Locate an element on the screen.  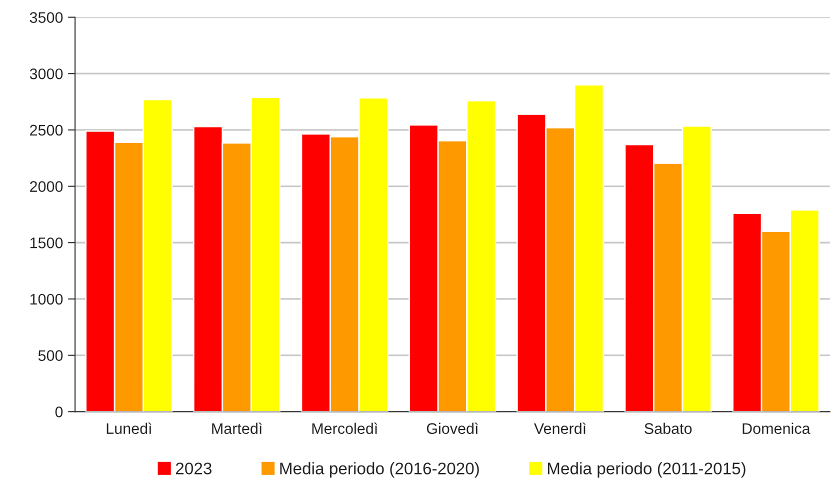
y-tick-label: 2500 is located at coordinates (46, 130).